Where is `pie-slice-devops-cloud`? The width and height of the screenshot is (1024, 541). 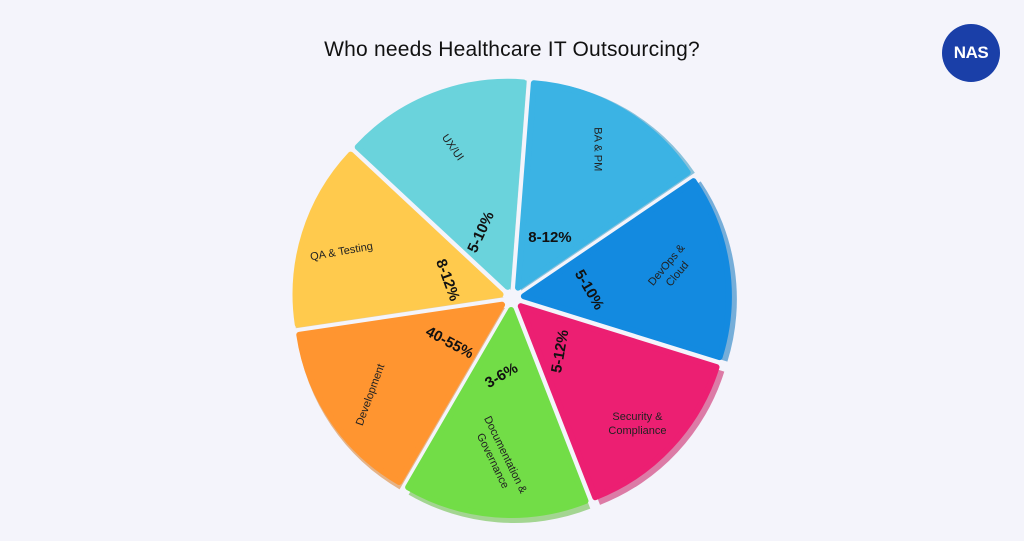 pie-slice-devops-cloud is located at coordinates (626, 269).